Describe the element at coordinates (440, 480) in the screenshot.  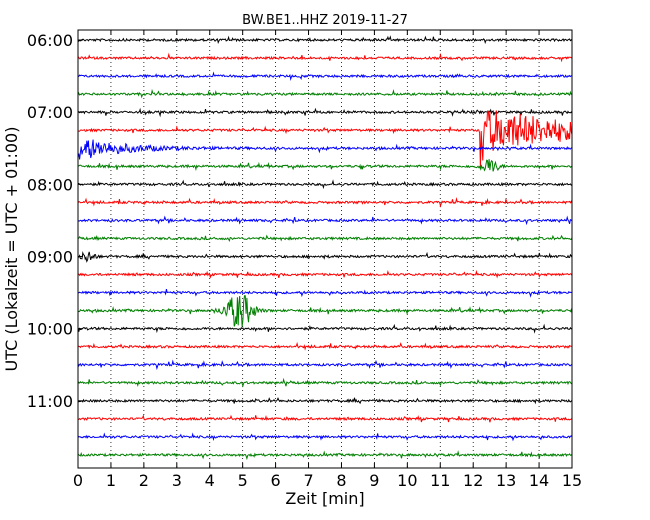
I see `x-tick-label: 11` at that location.